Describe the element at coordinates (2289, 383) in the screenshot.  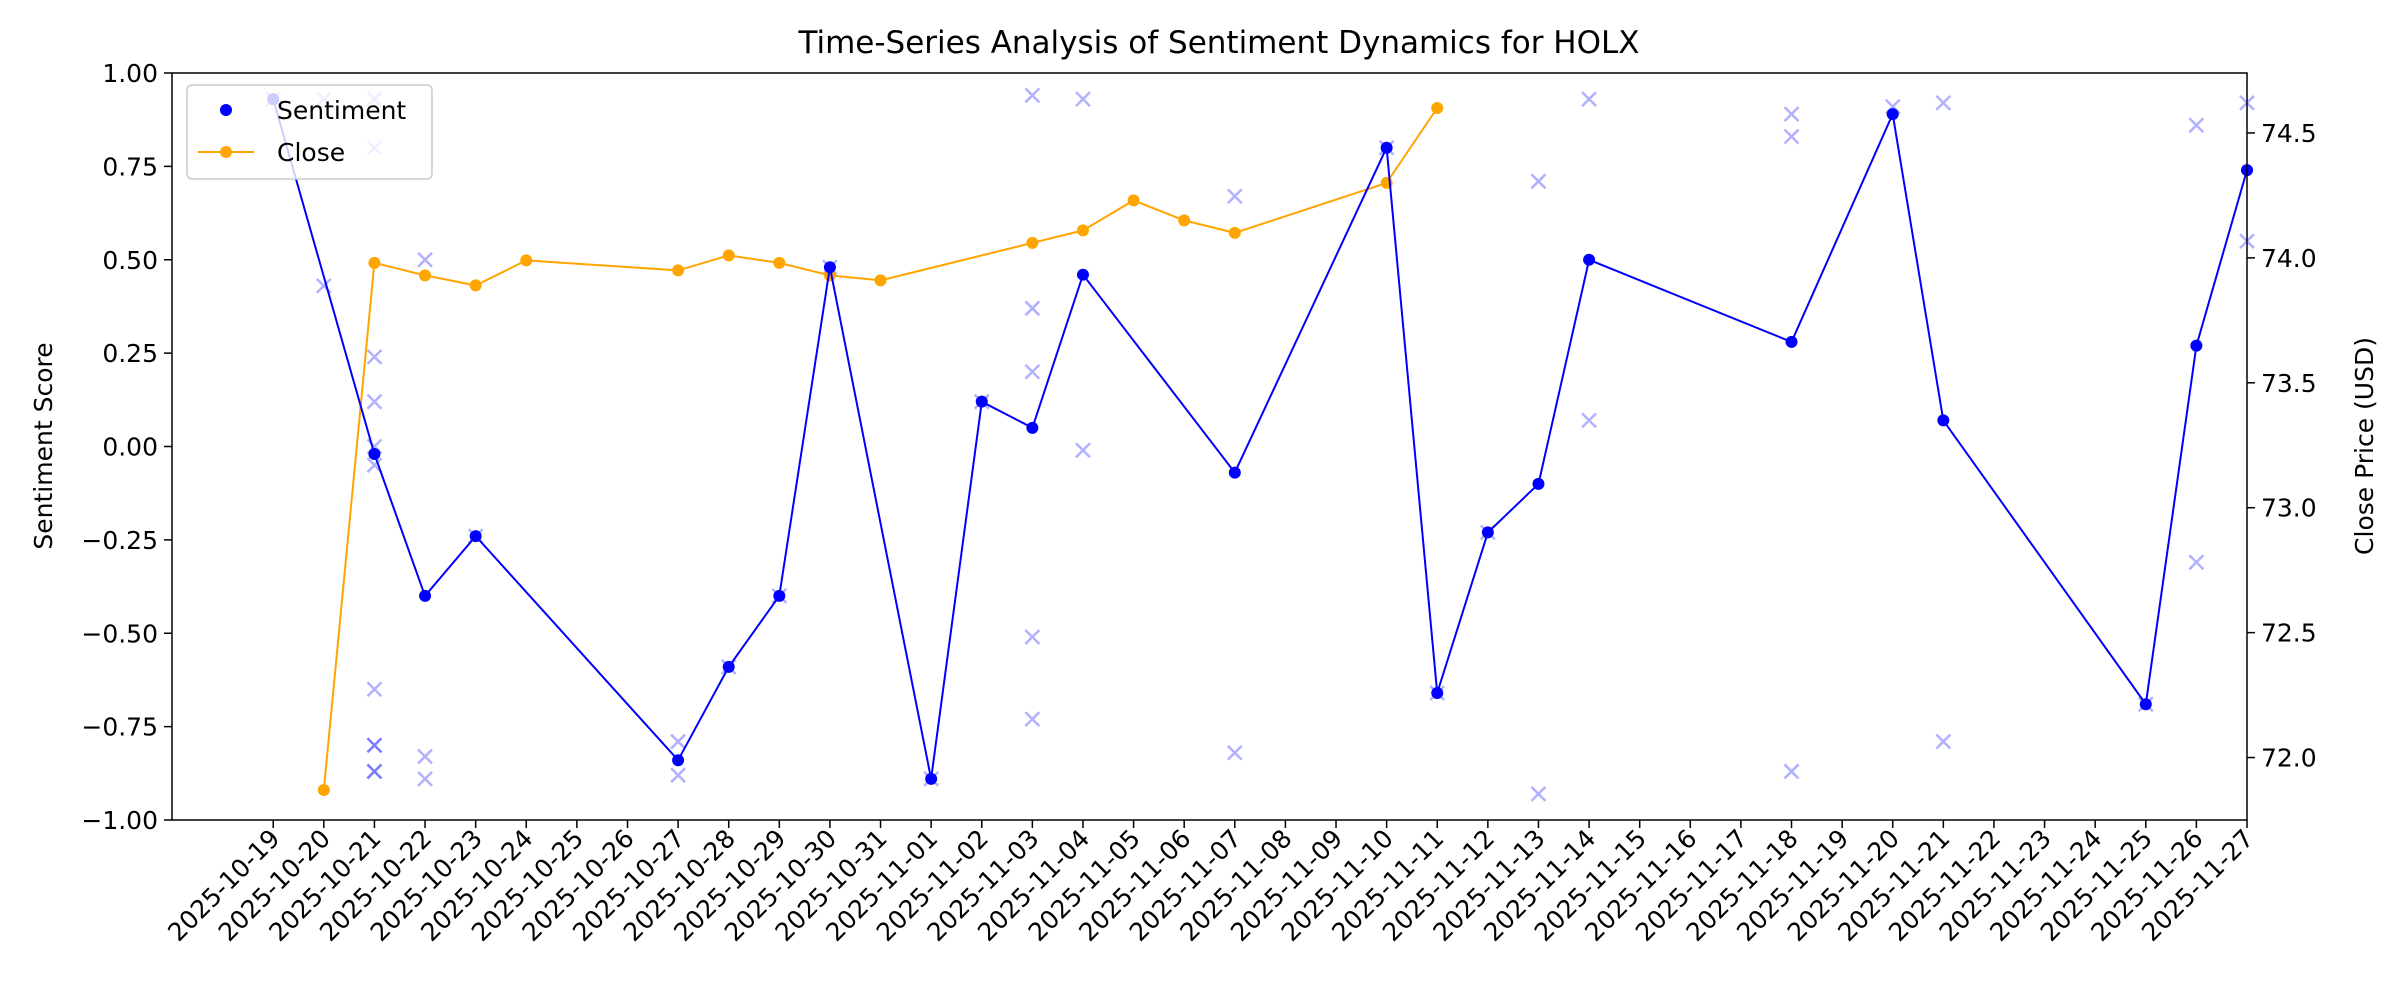
I see `y2-tick-label: 73.5` at that location.